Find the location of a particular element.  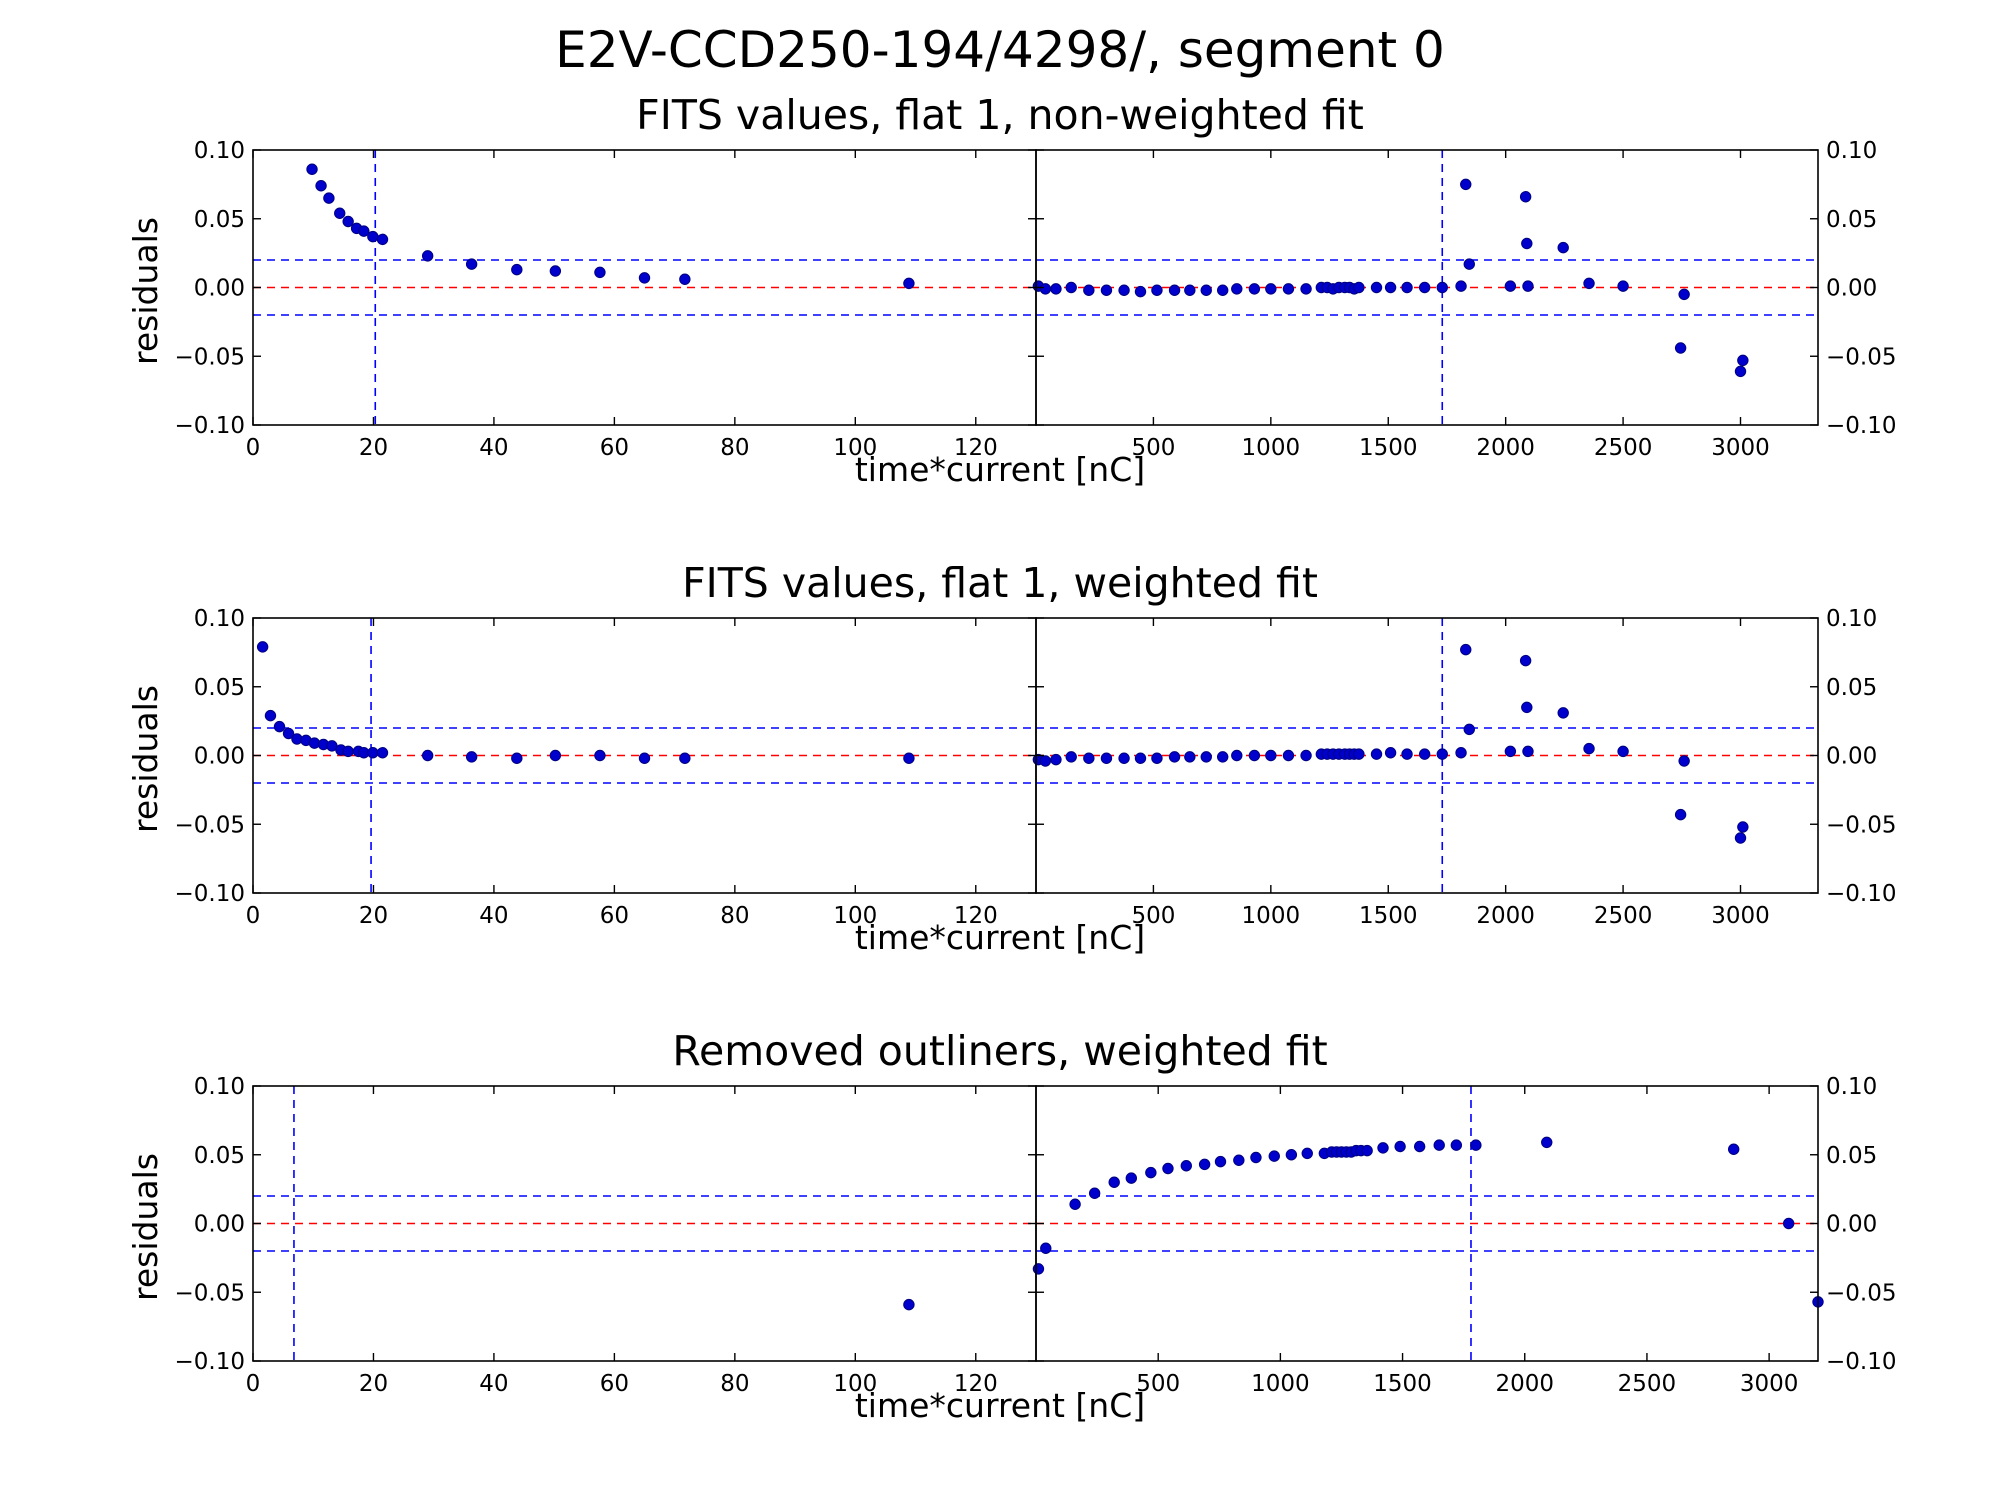

x-tick-label: 60 is located at coordinates (614, 916).